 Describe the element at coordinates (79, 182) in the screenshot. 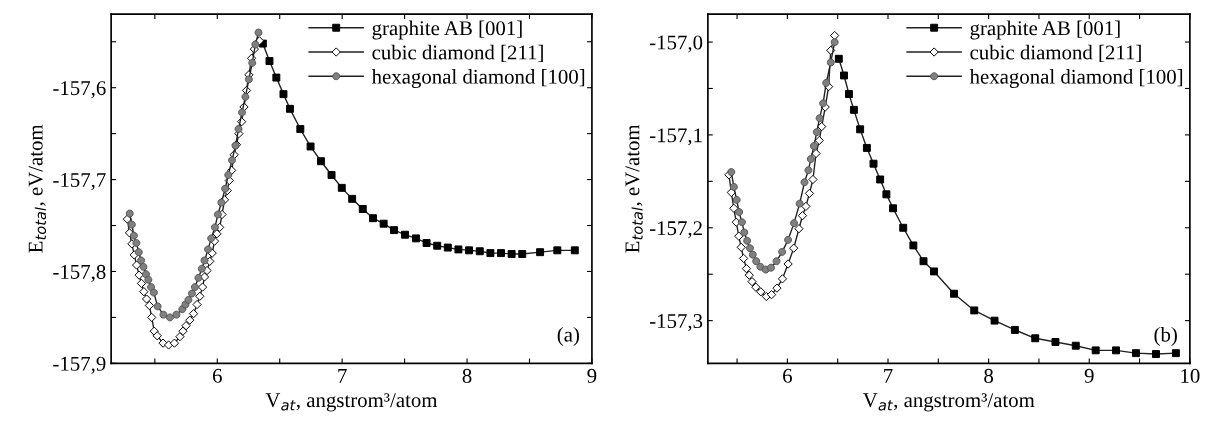

I see `y-tick-label: -157,7` at that location.